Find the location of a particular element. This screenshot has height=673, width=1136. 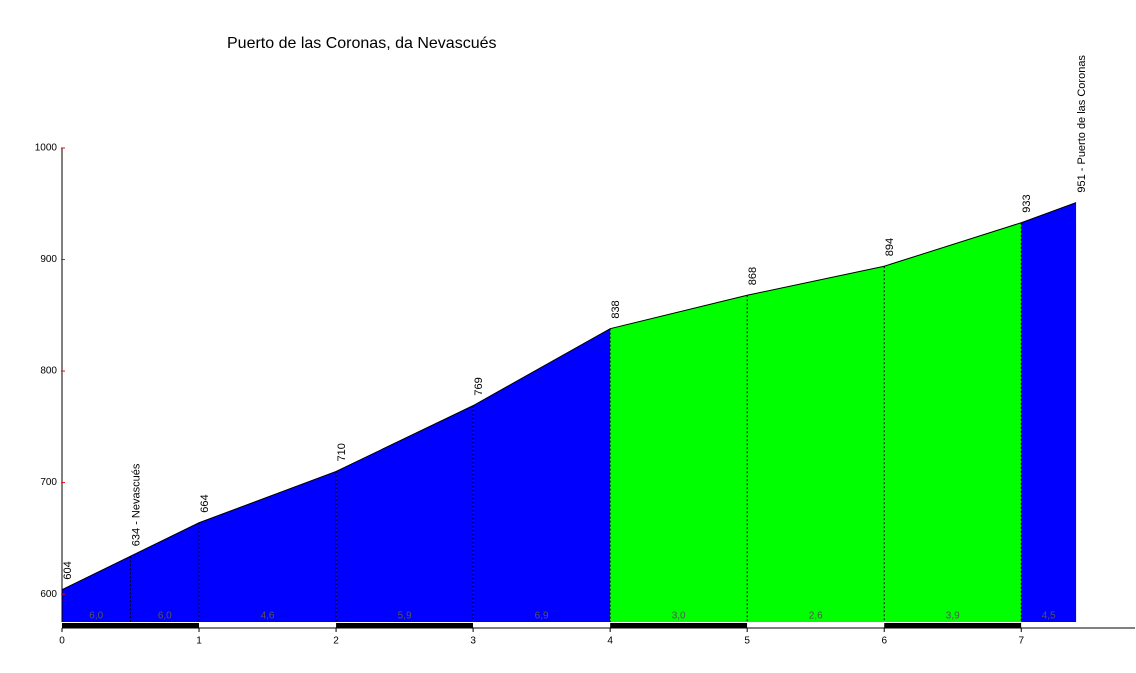

y-tick-label: 900 is located at coordinates (48, 259).